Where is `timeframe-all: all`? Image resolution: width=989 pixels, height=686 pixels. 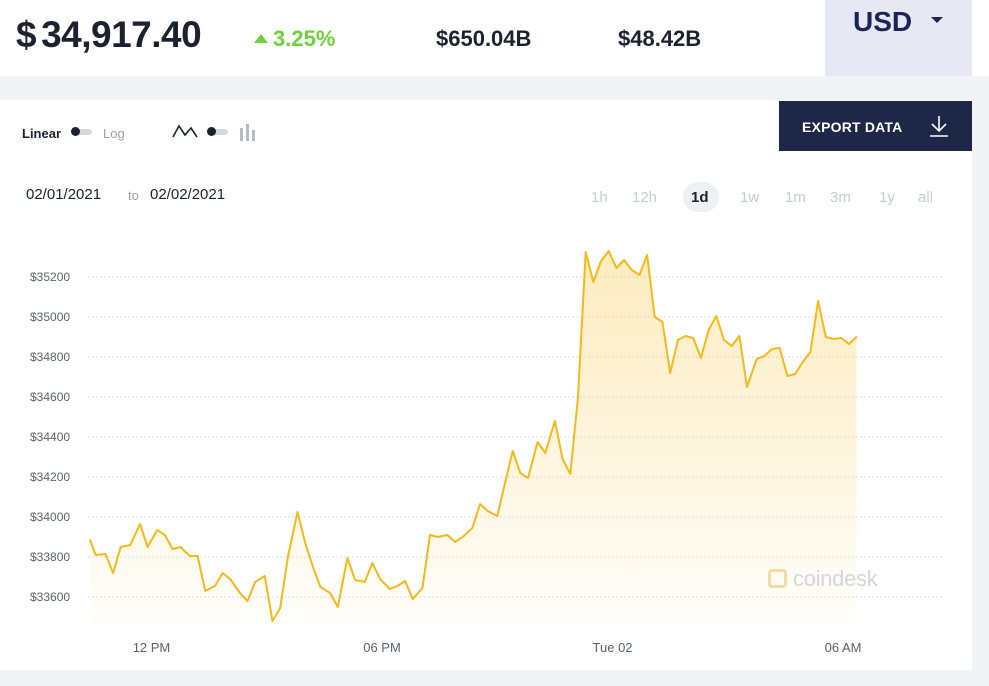
timeframe-all: all is located at coordinates (926, 197).